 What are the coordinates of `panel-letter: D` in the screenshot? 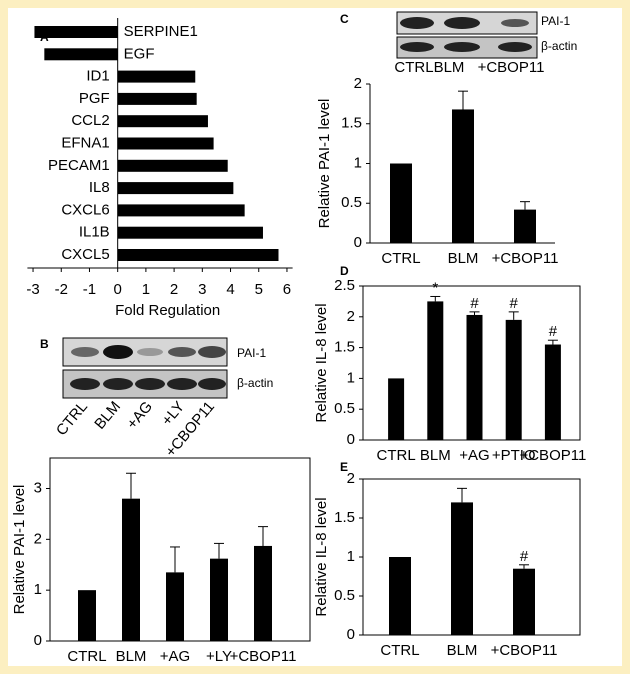 It's located at (344, 271).